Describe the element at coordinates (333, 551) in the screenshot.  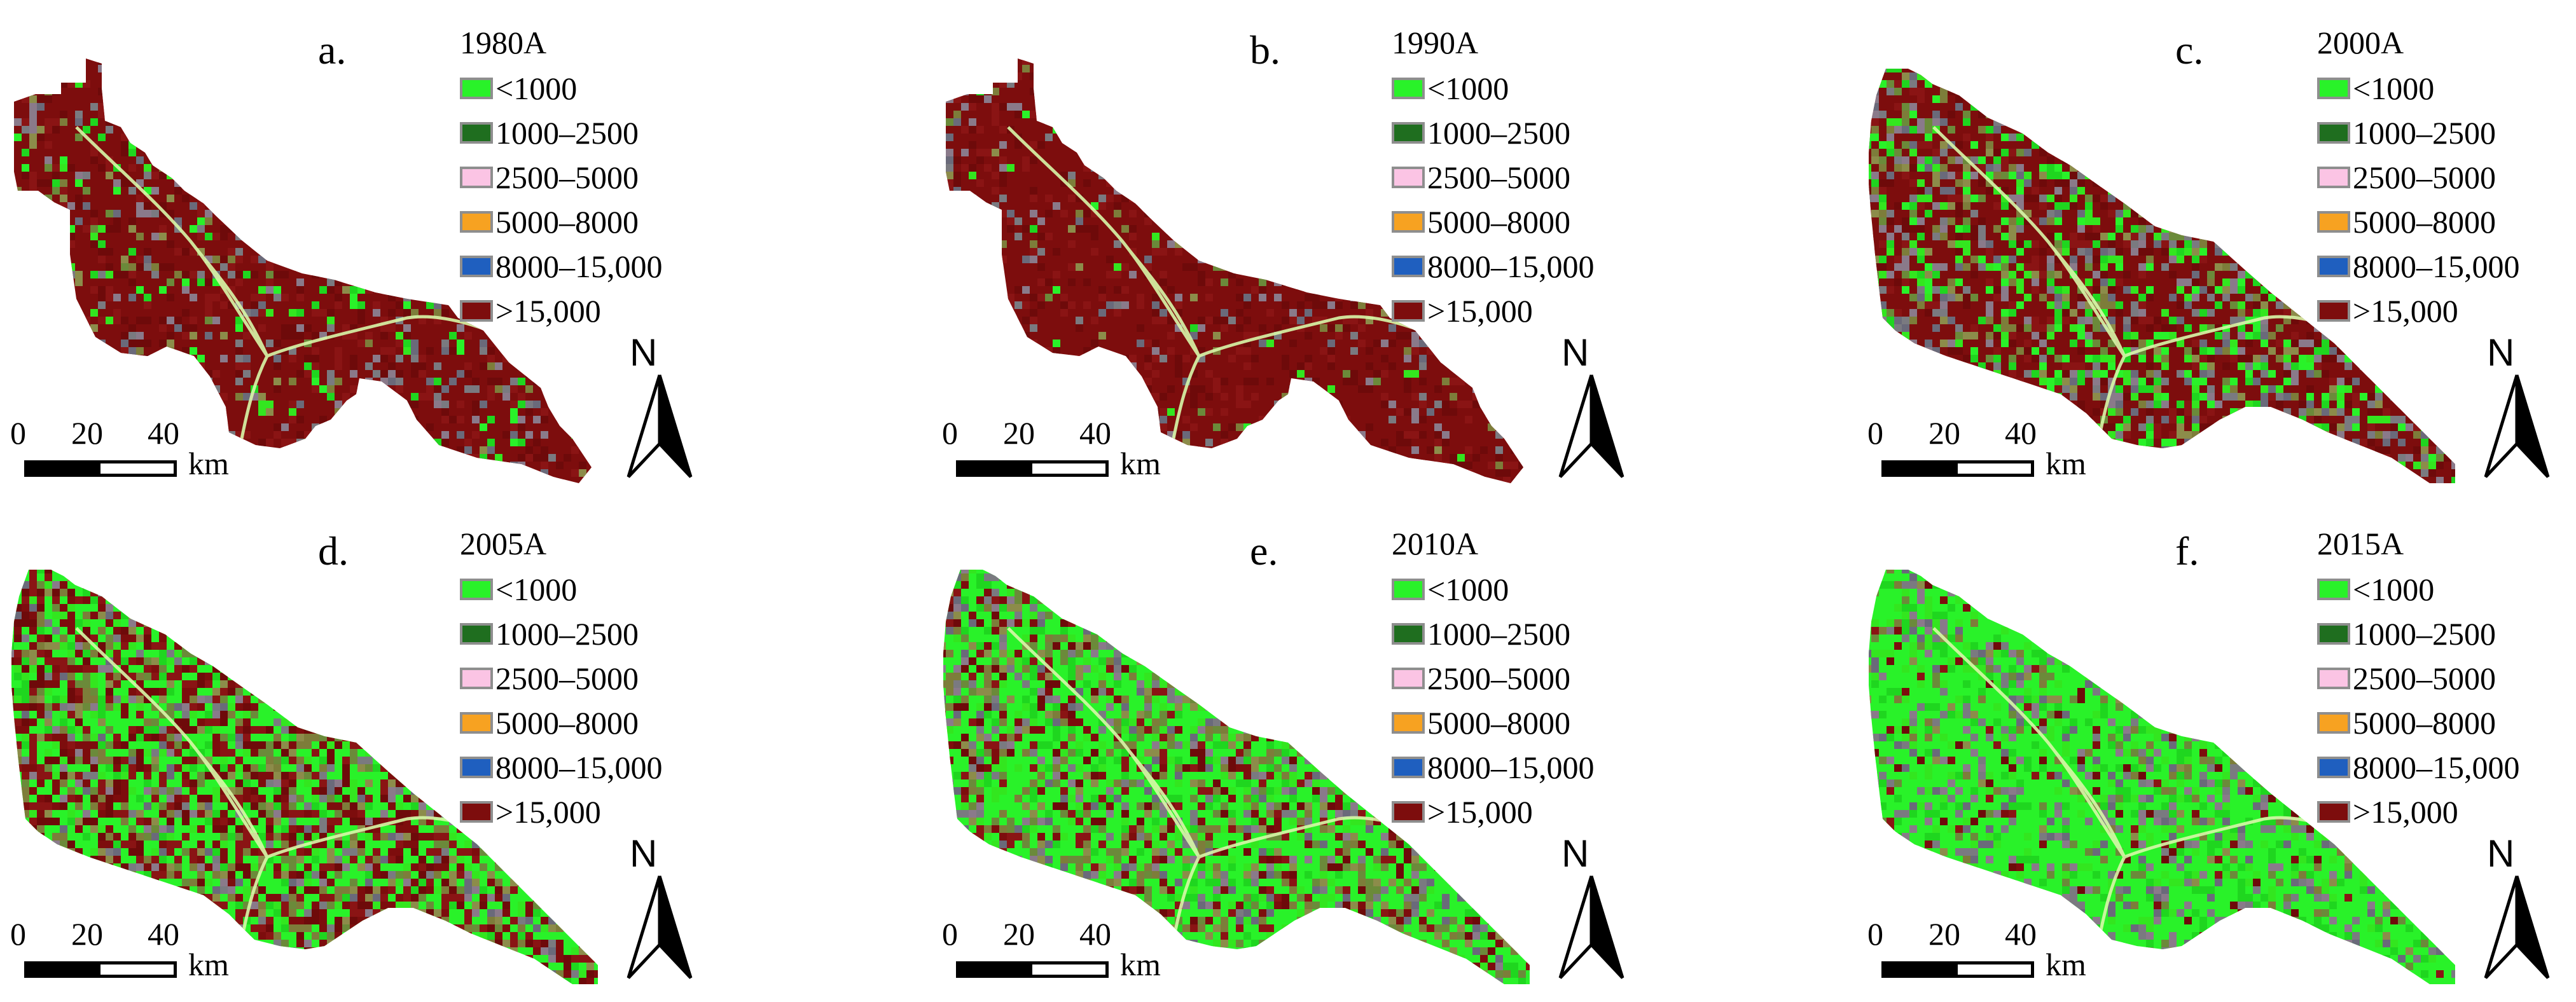
I see `panel-letter: d.` at that location.